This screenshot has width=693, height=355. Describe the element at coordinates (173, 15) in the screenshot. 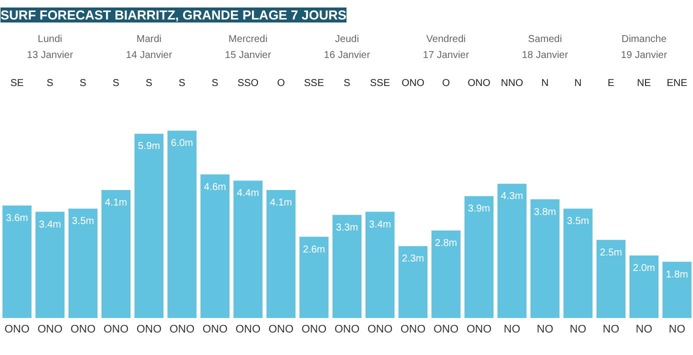

I see `chart-title: SURF FORECAST BIARRITZ, GRANDE PLAGE 7 JOURS` at that location.